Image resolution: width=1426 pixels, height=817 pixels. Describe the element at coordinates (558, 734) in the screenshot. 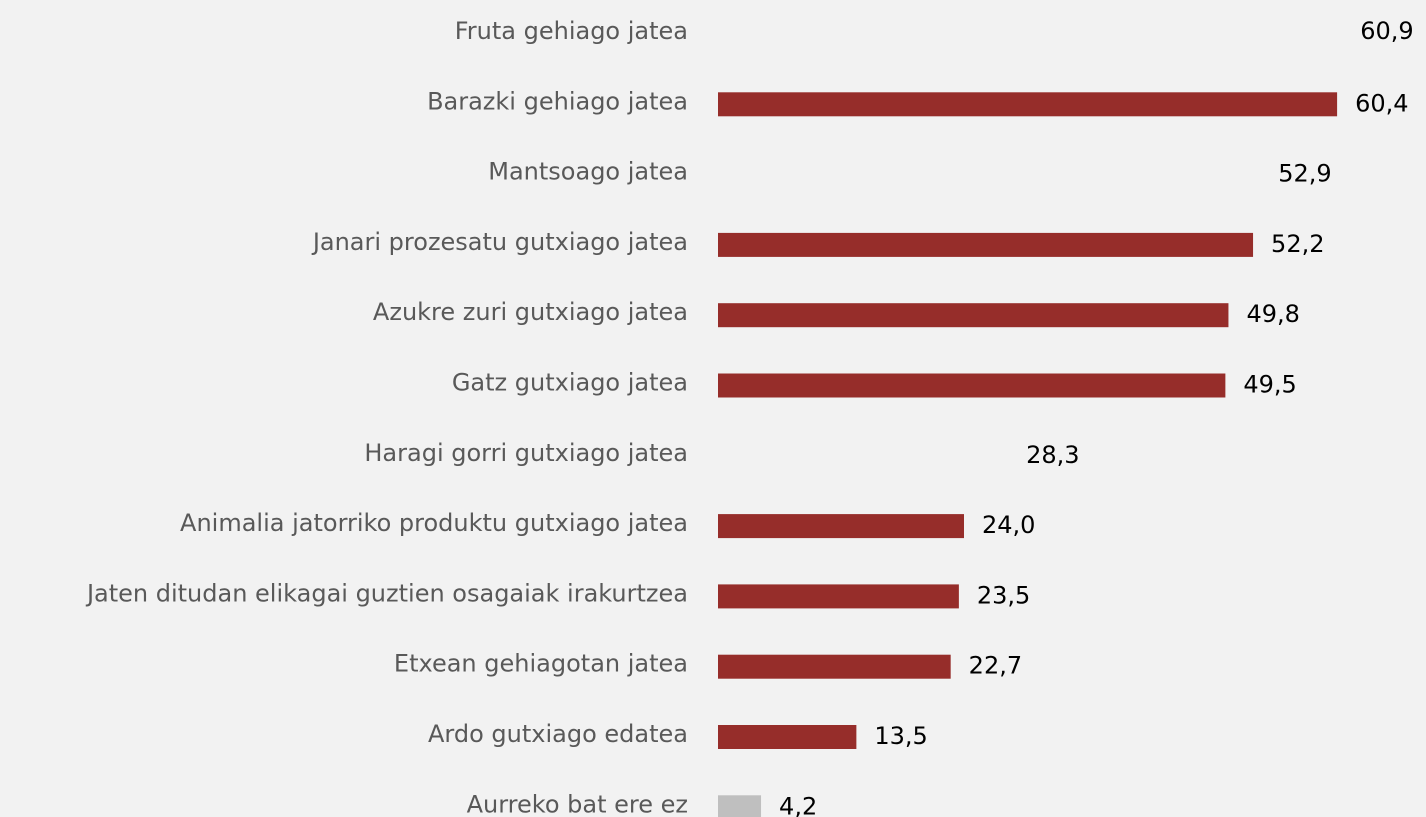

I see `category-label: Ardo gutxiago edatea` at that location.